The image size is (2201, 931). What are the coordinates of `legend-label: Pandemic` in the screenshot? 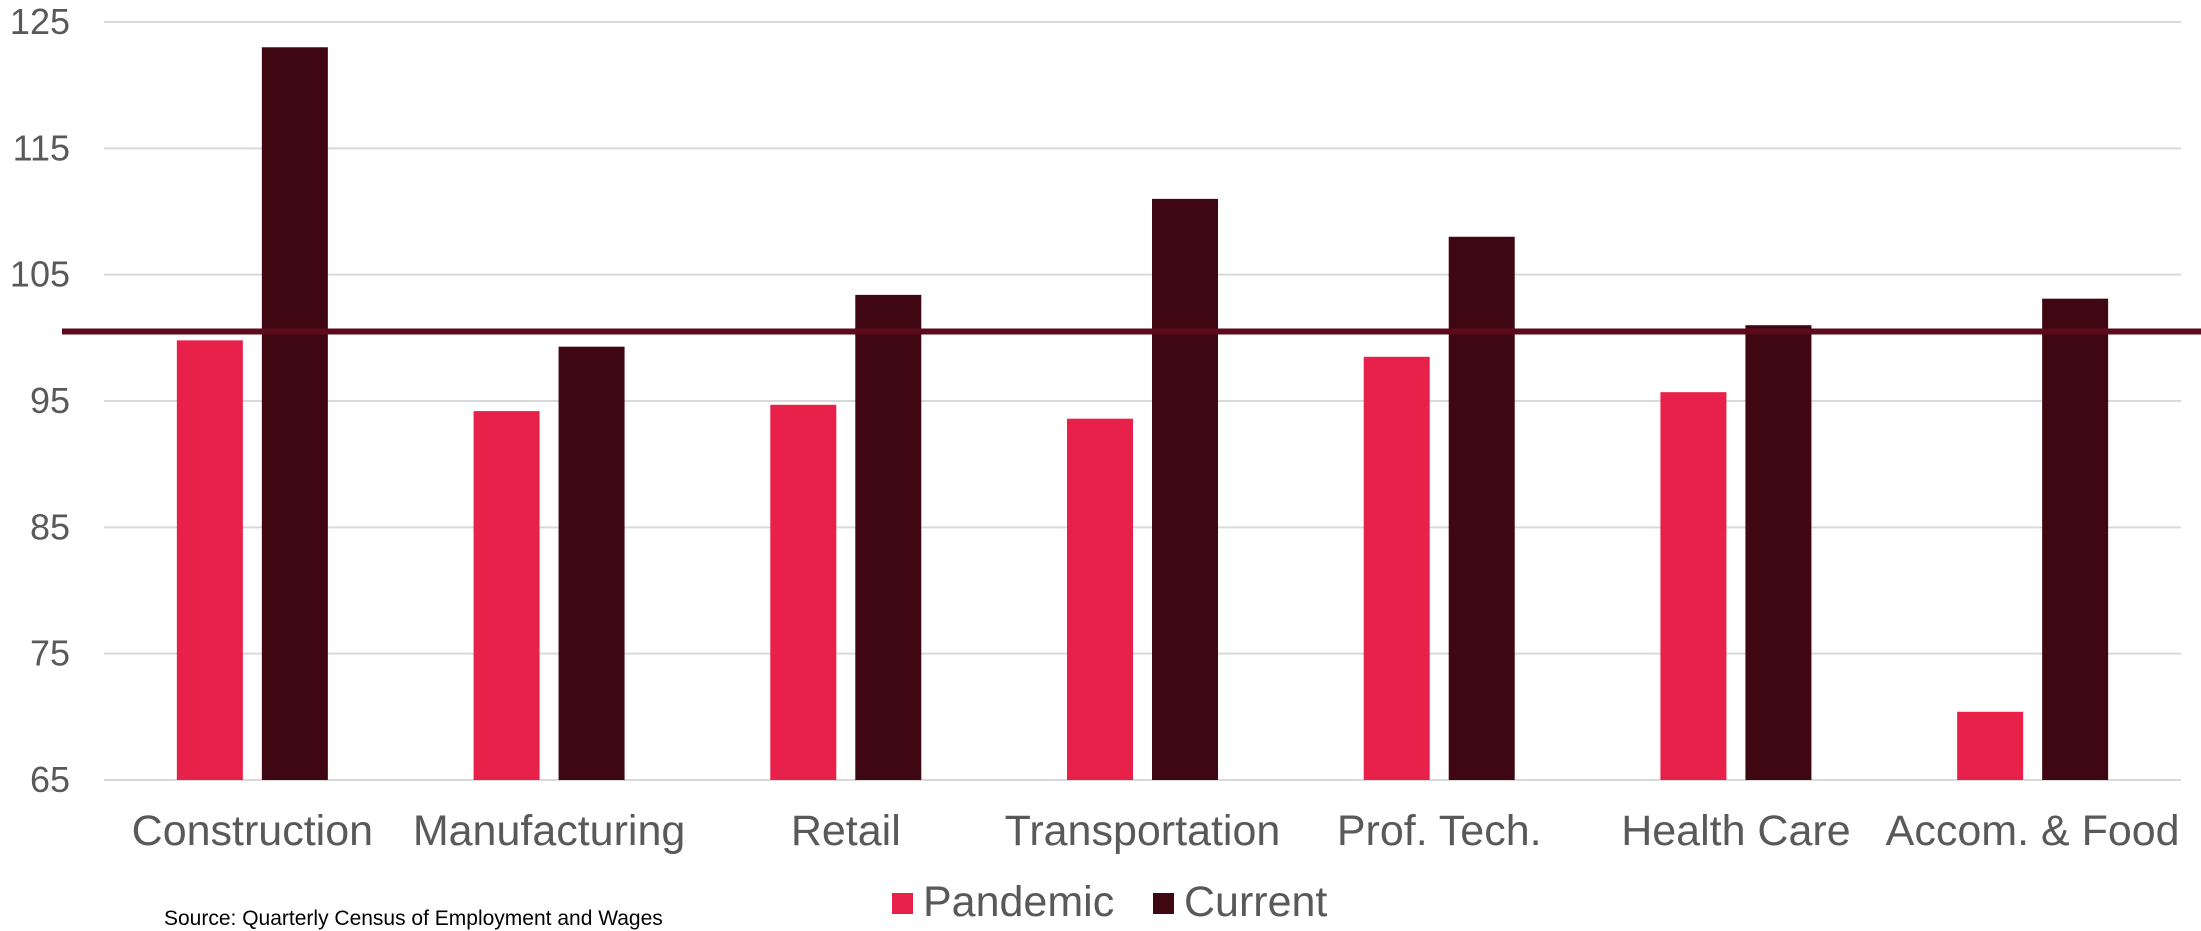 It's located at (1018, 900).